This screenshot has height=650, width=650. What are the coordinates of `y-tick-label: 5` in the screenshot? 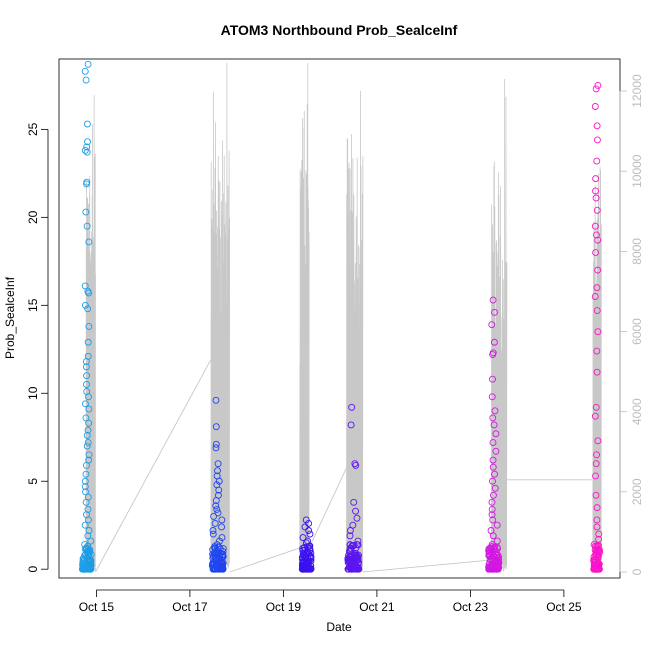 It's located at (33, 481).